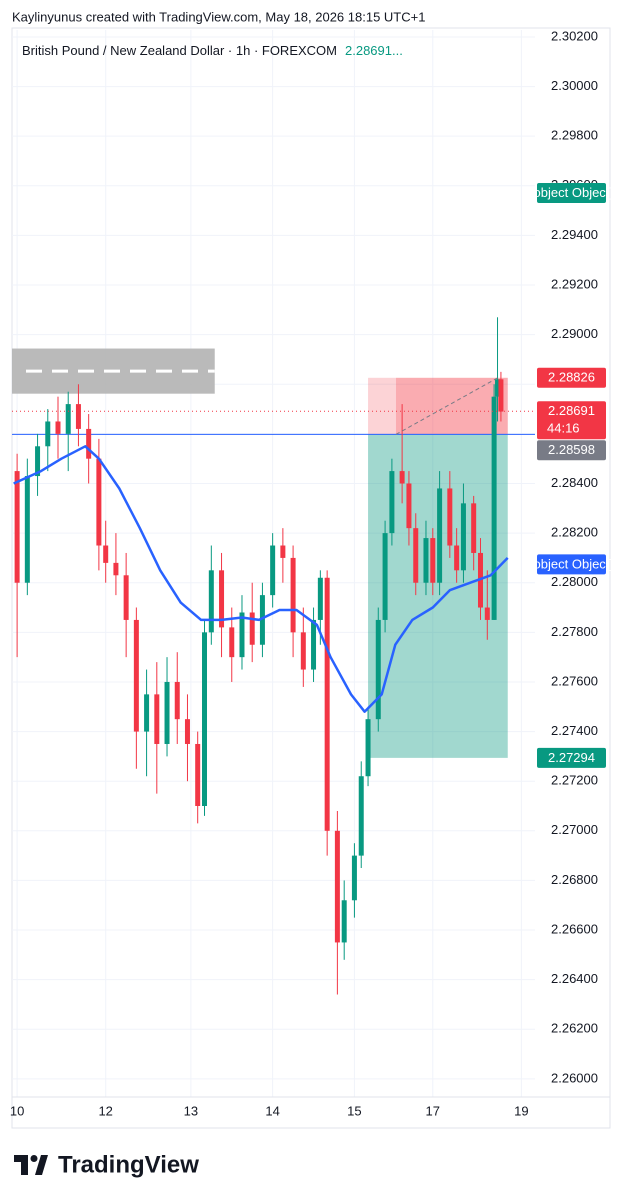 The height and width of the screenshot is (1200, 622). Describe the element at coordinates (433, 1110) in the screenshot. I see `x-tick-label: 17` at that location.